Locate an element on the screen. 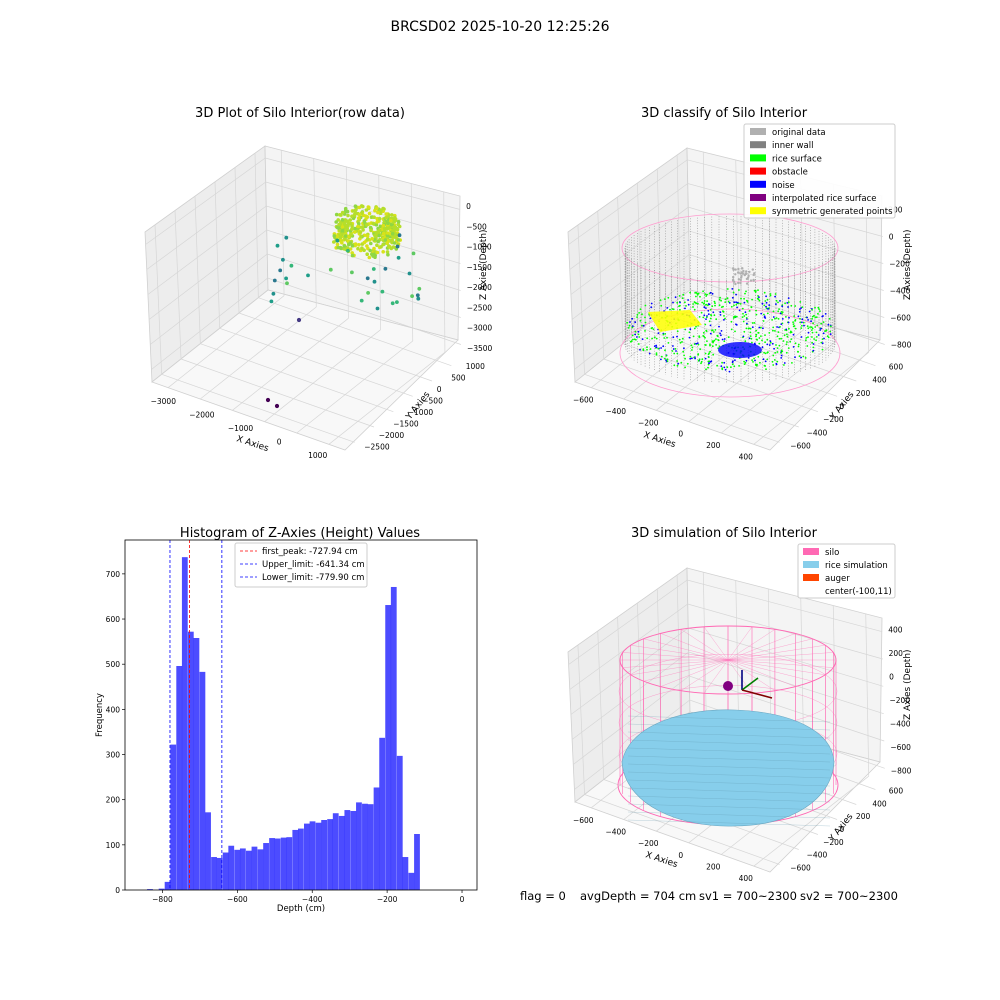 The image size is (1000, 1000). legend-label: silo is located at coordinates (832, 553).